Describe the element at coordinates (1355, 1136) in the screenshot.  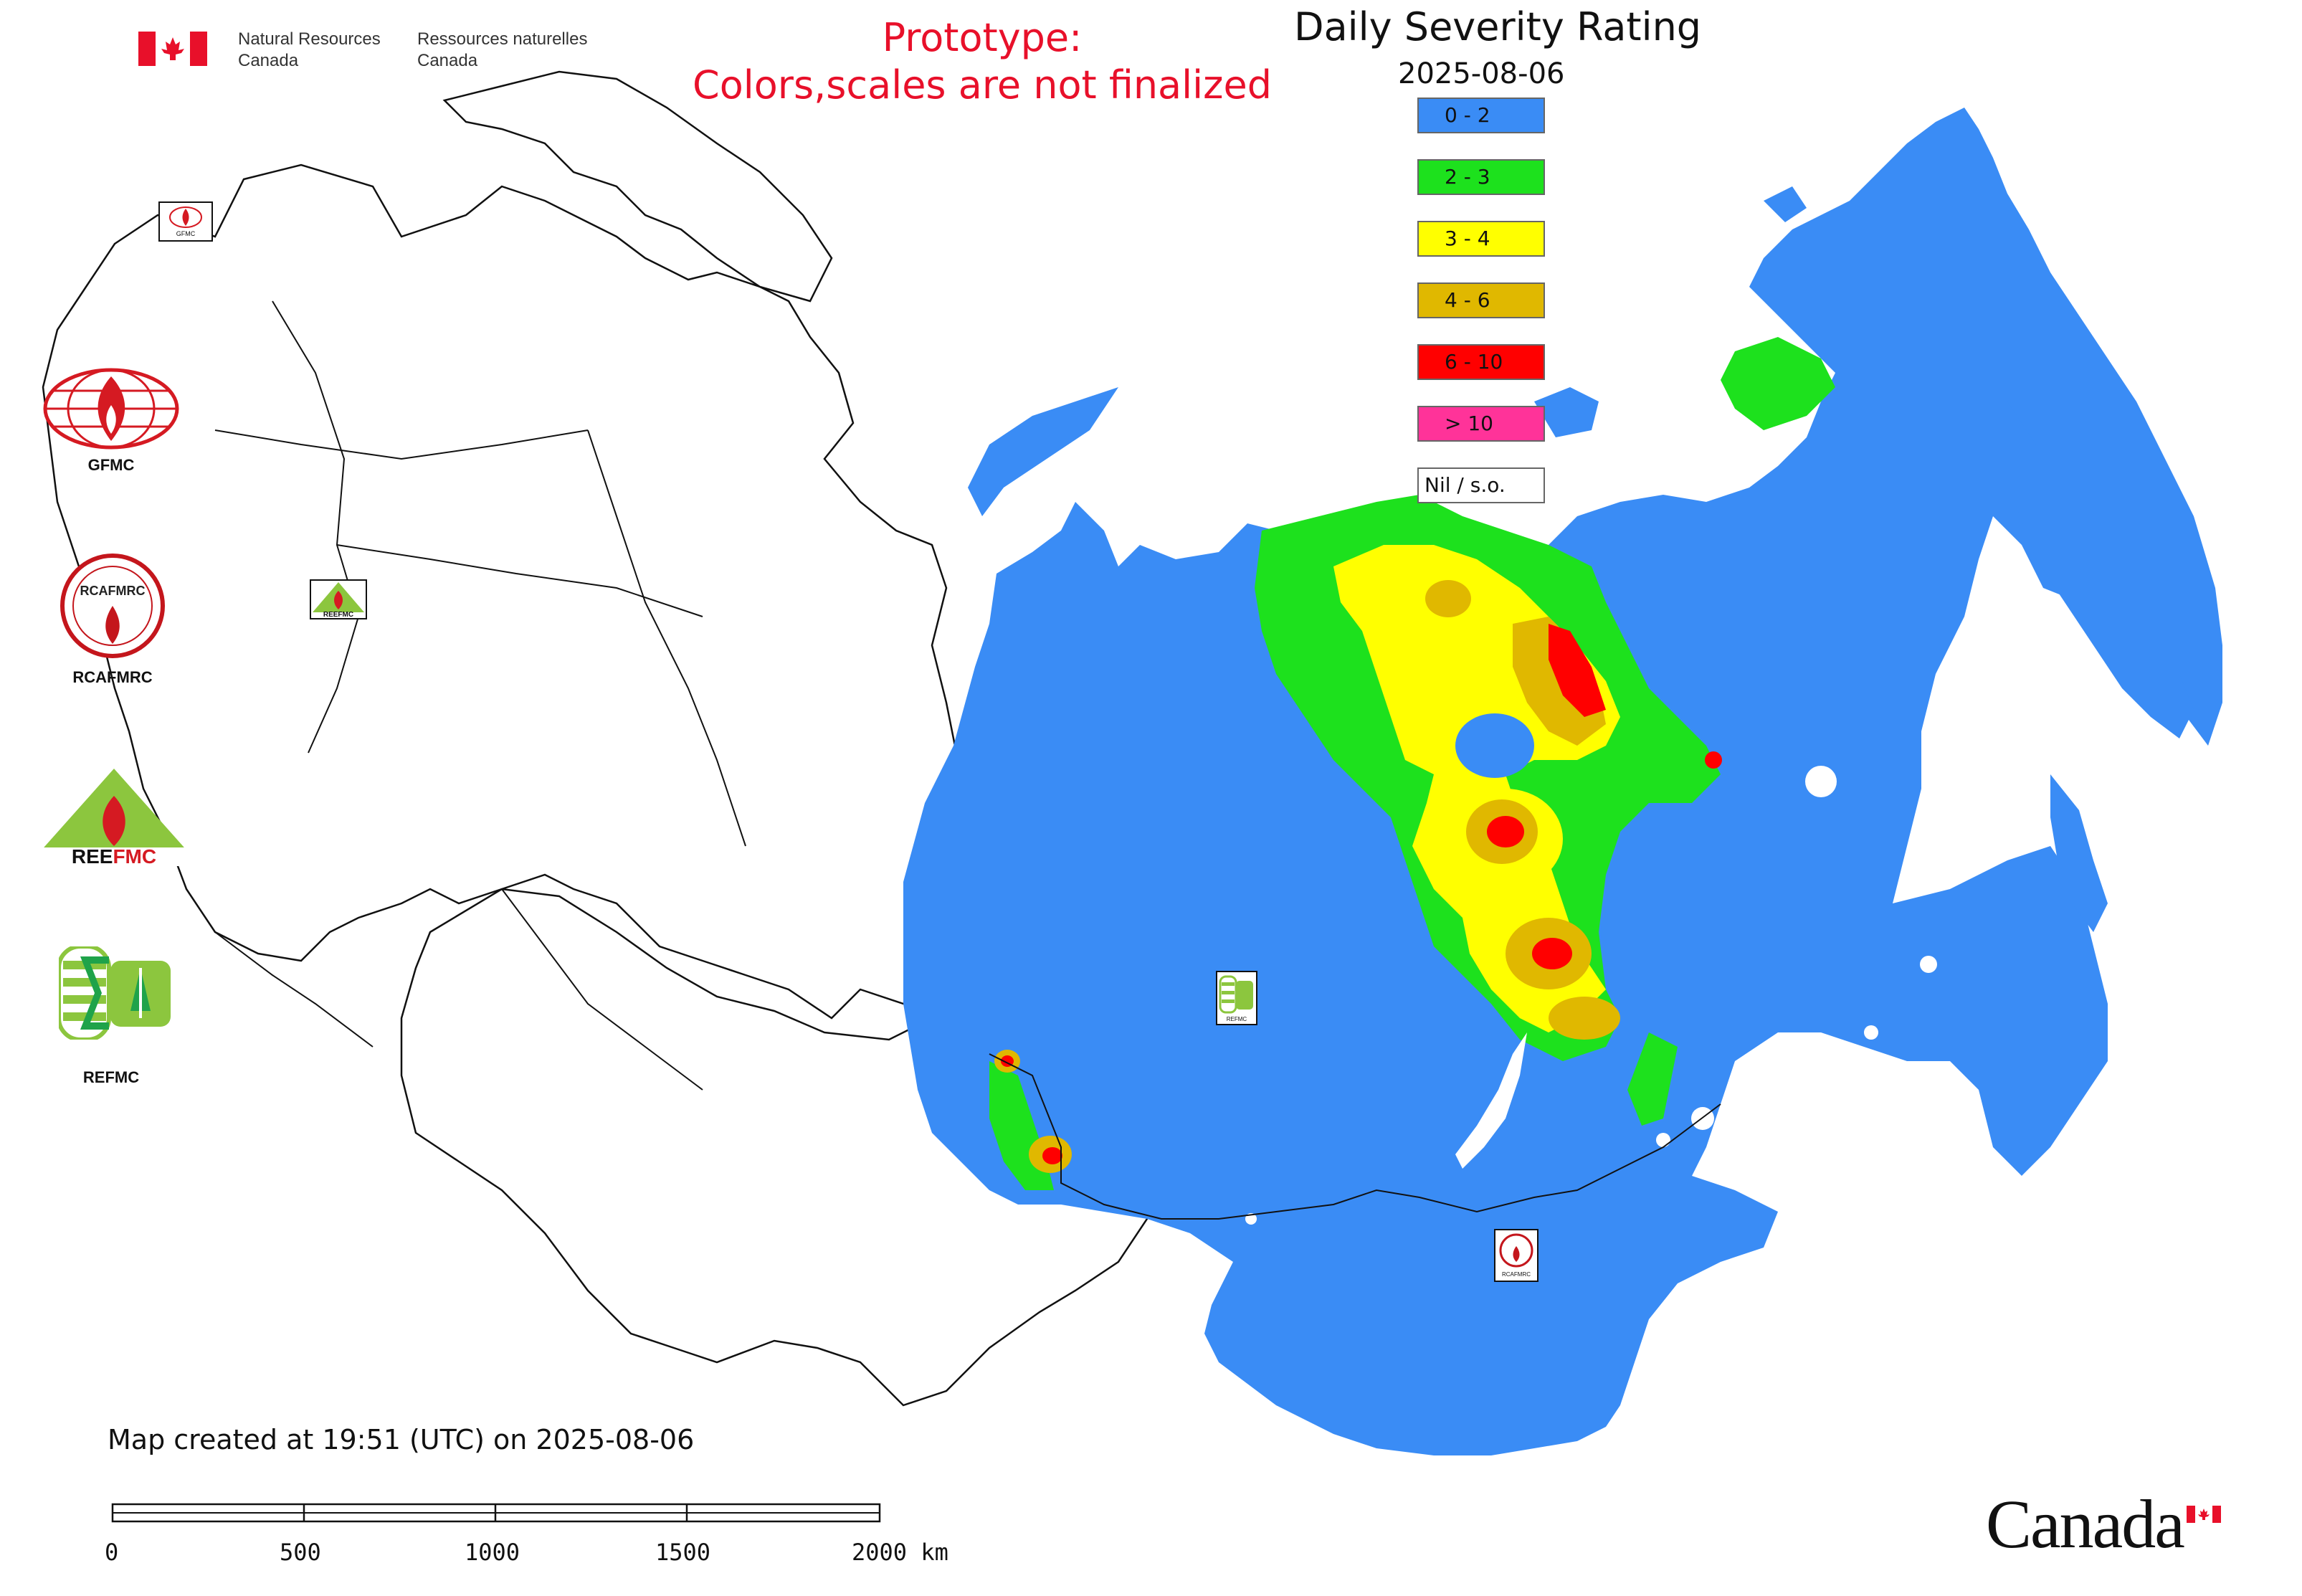
I see `russia-border` at that location.